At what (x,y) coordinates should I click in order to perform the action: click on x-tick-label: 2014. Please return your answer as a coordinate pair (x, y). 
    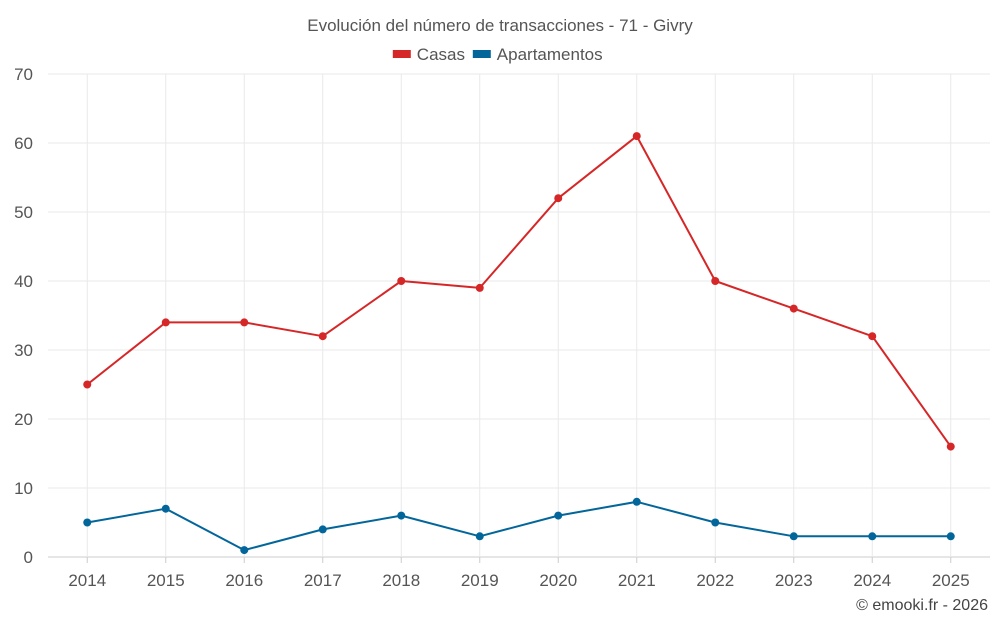
    Looking at the image, I should click on (87, 580).